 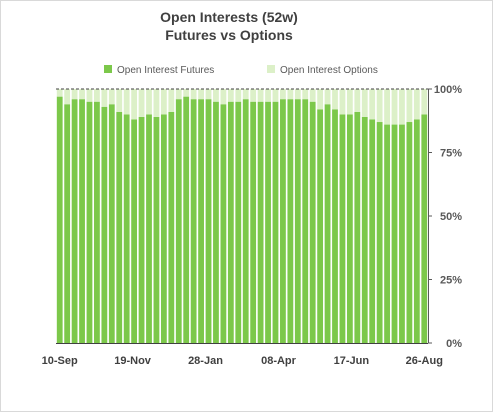 I want to click on legend-swatch-options, so click(x=271, y=69).